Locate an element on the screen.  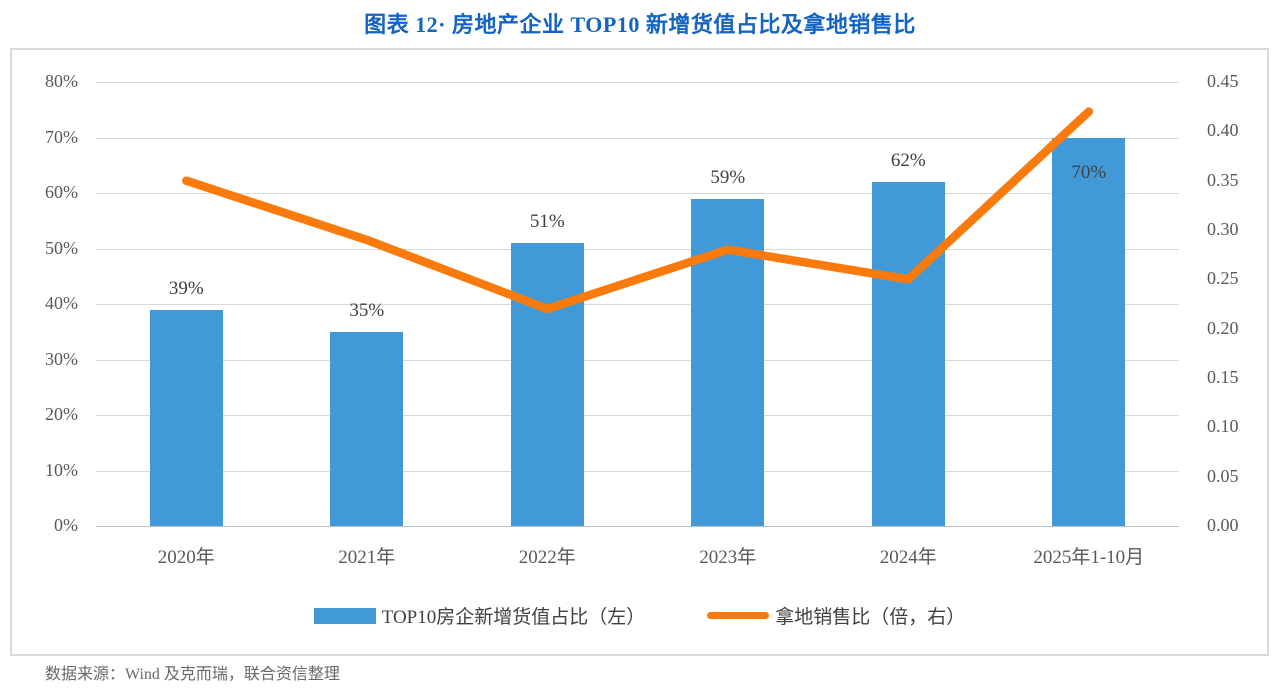
right-axis-tick: 0.10 is located at coordinates (1223, 426).